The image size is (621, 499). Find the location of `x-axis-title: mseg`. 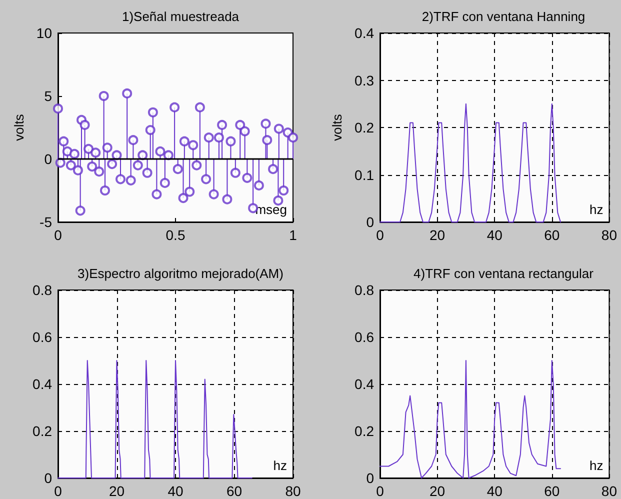

x-axis-title: mseg is located at coordinates (271, 209).